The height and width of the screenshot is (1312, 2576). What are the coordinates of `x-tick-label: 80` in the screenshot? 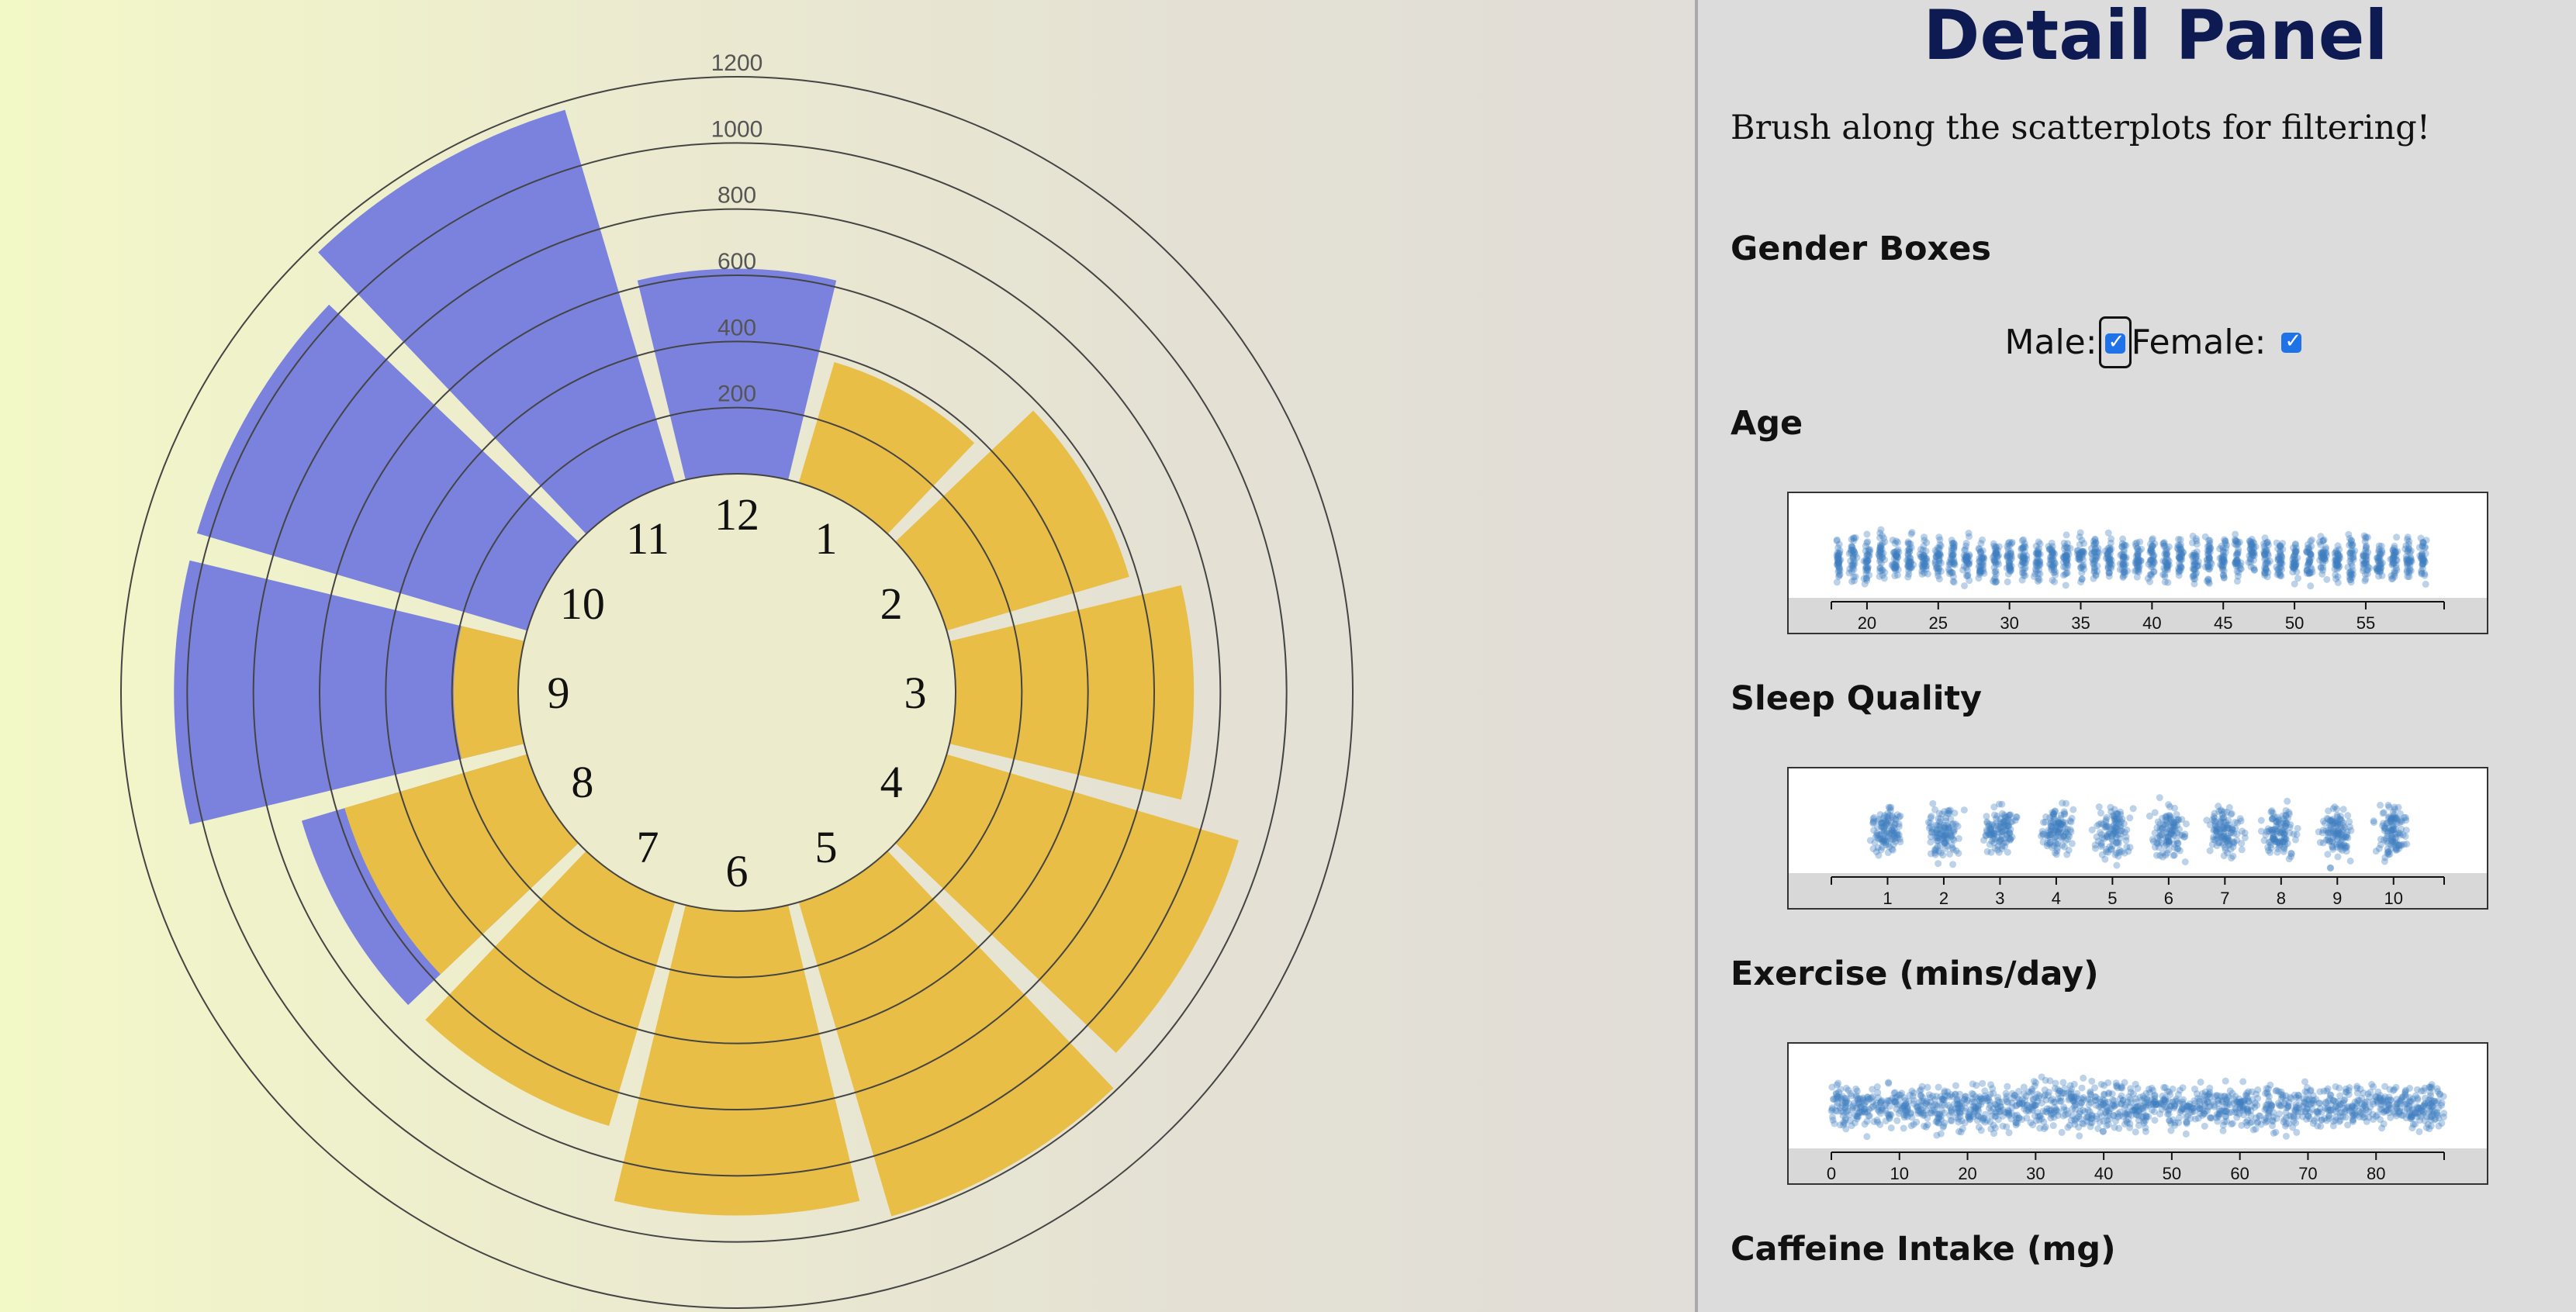 It's located at (2376, 1173).